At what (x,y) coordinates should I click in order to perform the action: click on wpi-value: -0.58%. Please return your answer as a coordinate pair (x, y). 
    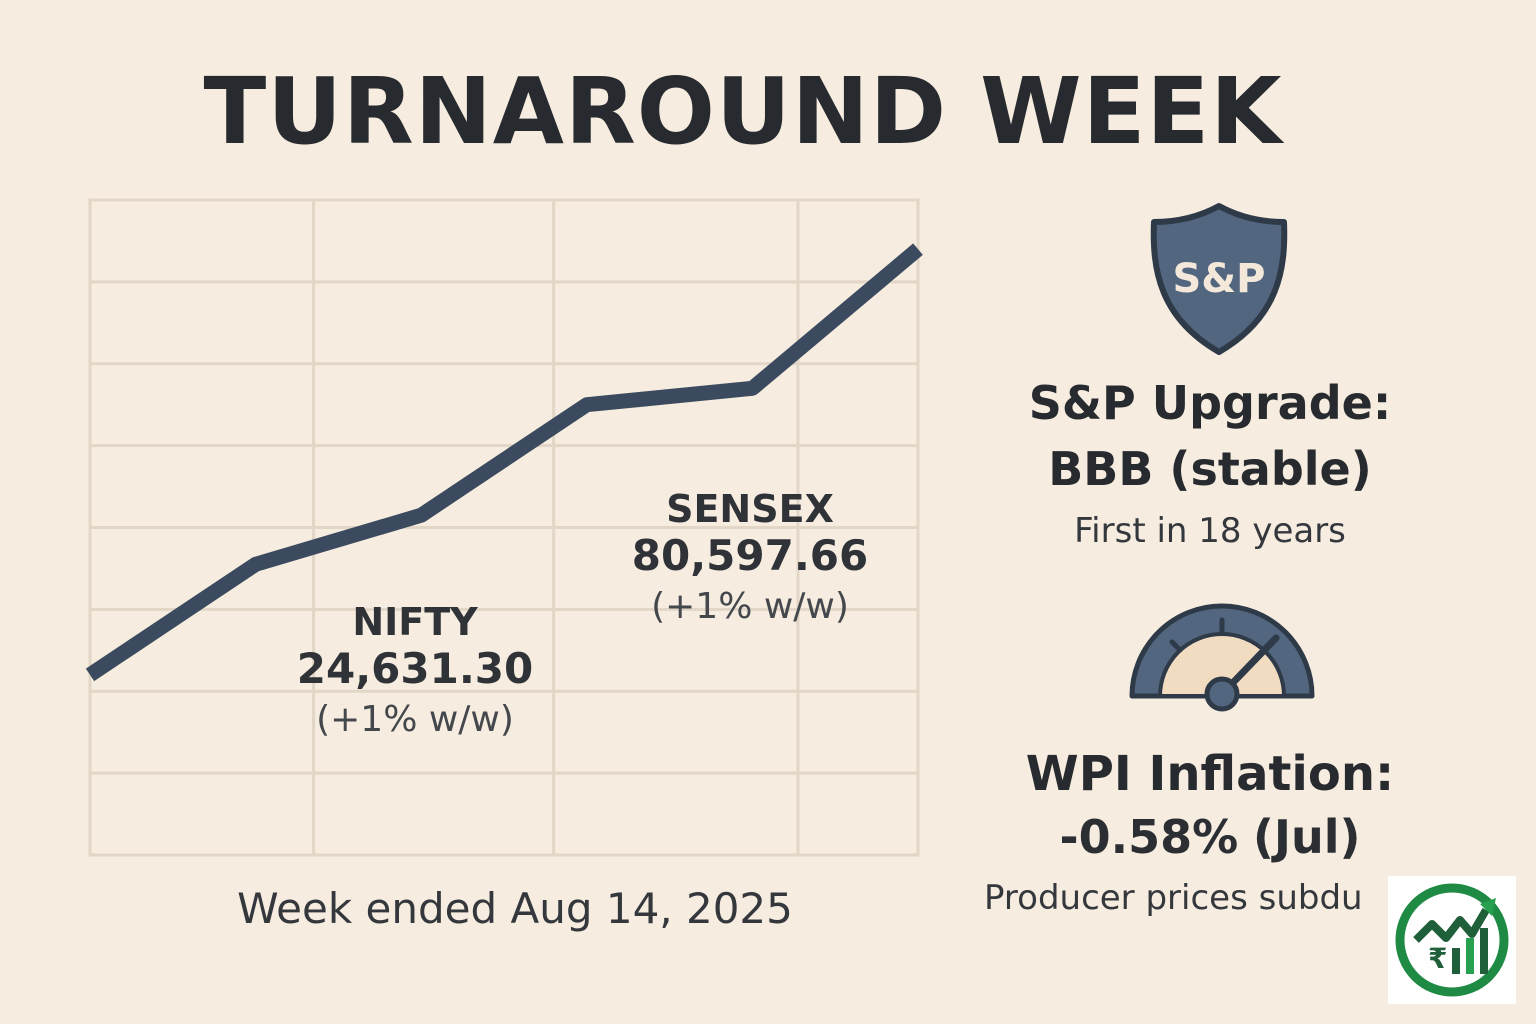
    Looking at the image, I should click on (1149, 837).